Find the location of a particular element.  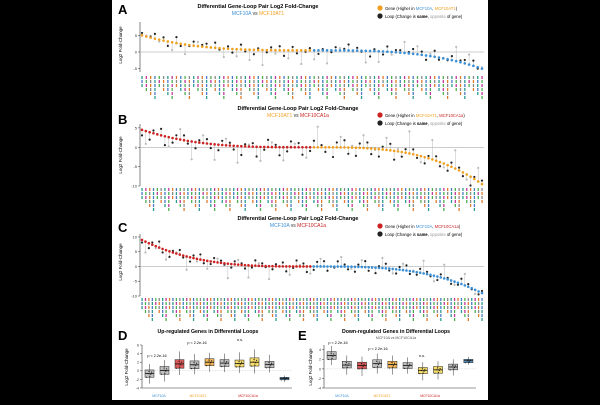

legend-gene-icon is located at coordinates (380, 8).